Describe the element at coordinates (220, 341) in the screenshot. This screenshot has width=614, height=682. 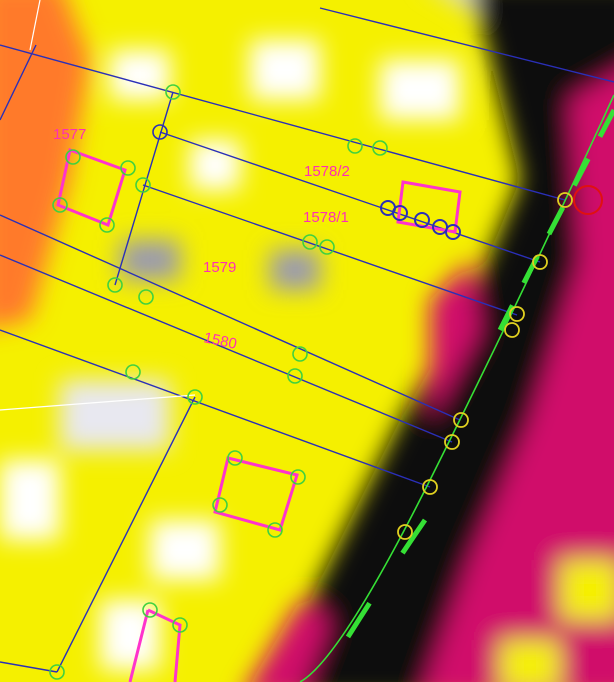
I see `parcel-label: 1580` at that location.